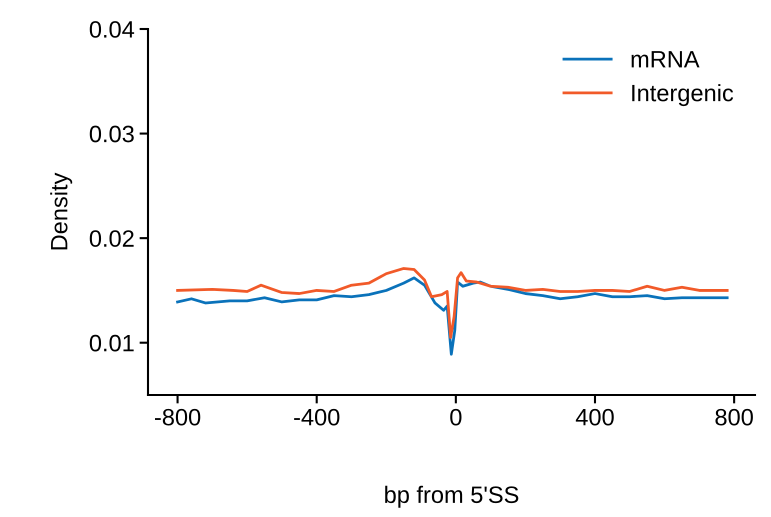 The image size is (771, 517). Describe the element at coordinates (112, 29) in the screenshot. I see `y-tick-label: 0.04` at that location.